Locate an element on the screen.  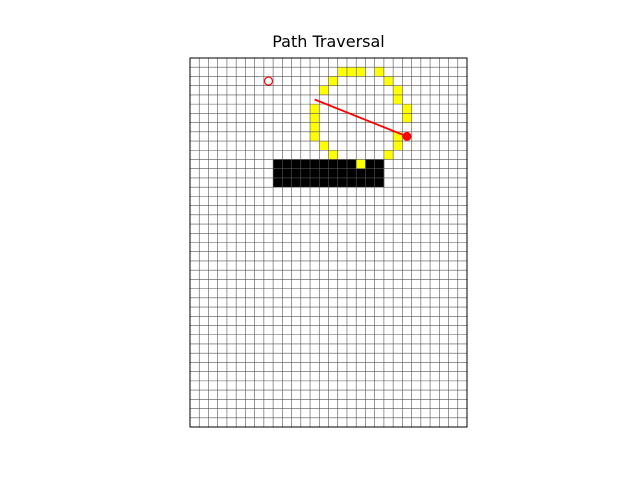
goal-marker is located at coordinates (407, 136).